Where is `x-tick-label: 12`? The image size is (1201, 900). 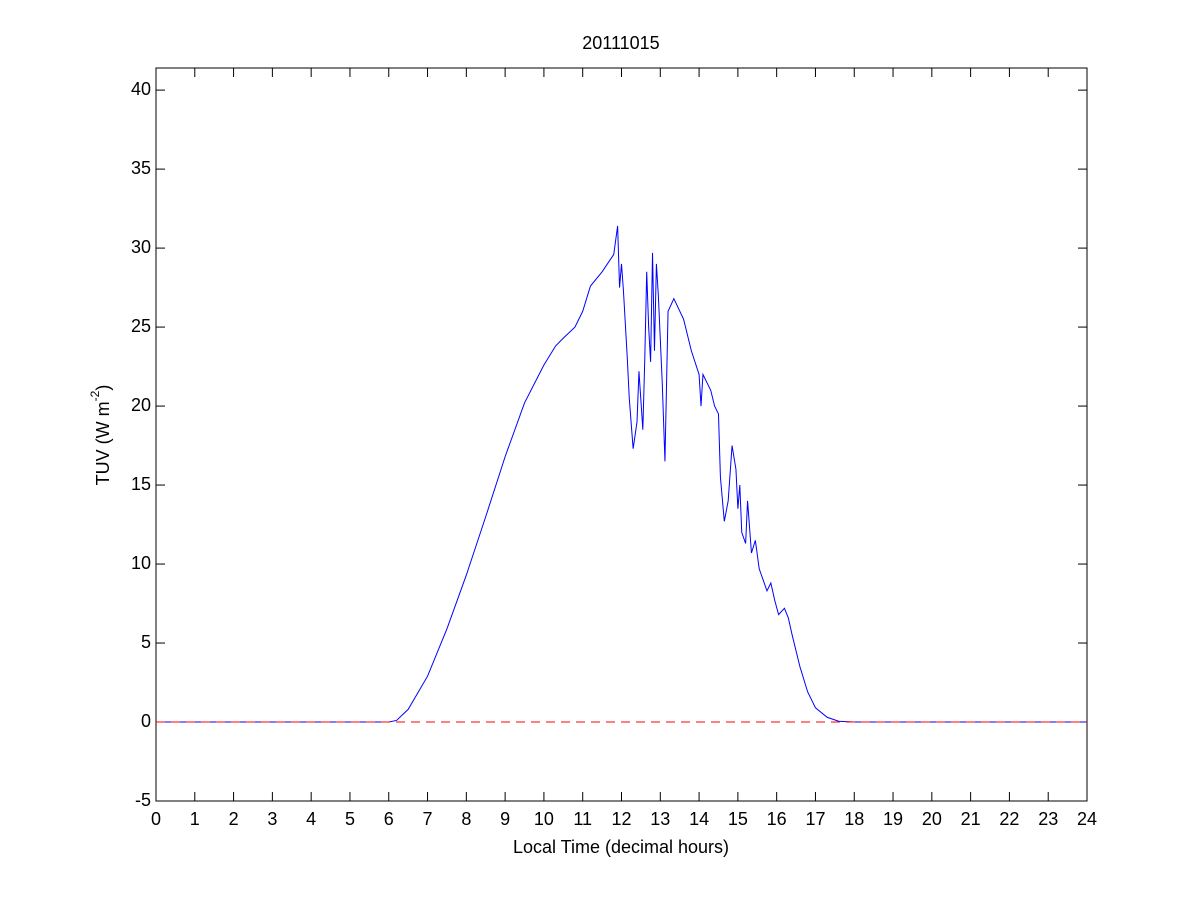
x-tick-label: 12 is located at coordinates (621, 819).